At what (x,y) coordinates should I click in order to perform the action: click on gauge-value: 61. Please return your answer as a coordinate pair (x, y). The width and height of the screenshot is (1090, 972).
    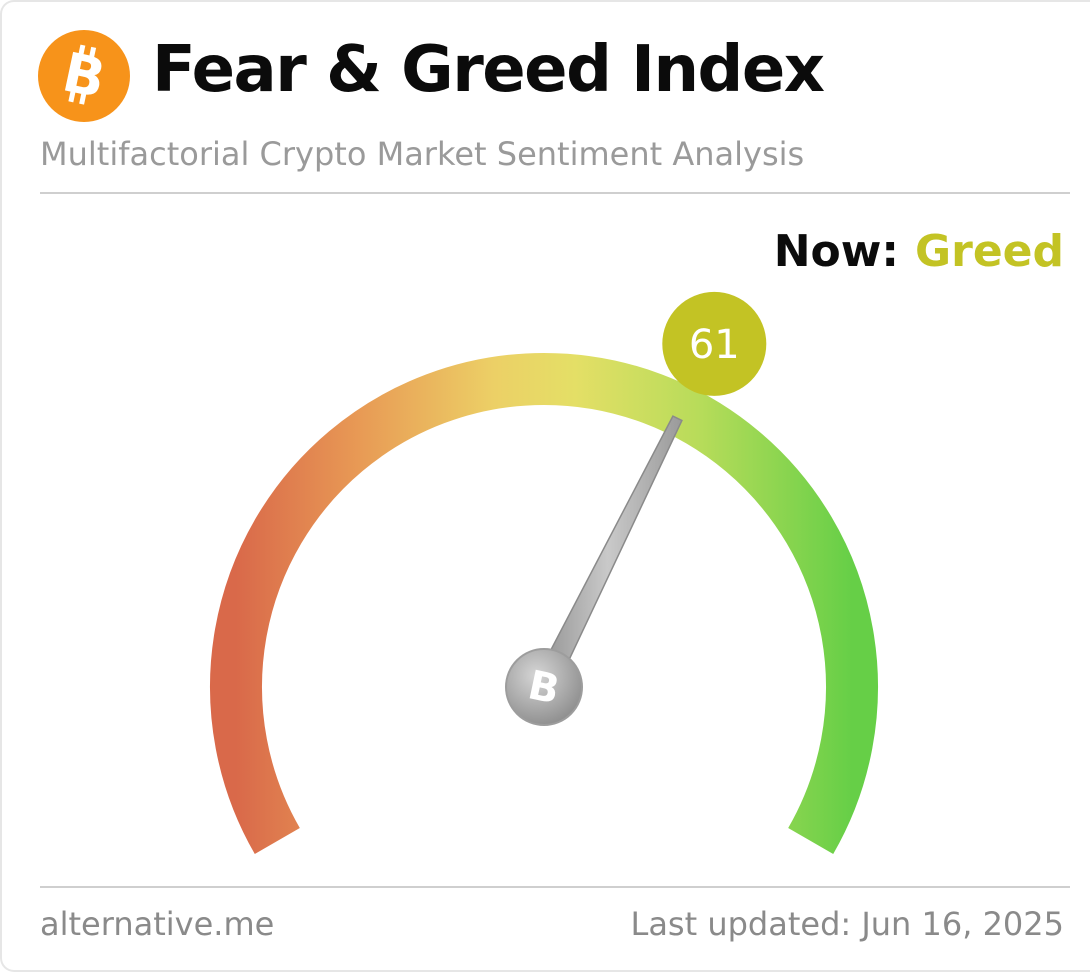
    Looking at the image, I should click on (714, 345).